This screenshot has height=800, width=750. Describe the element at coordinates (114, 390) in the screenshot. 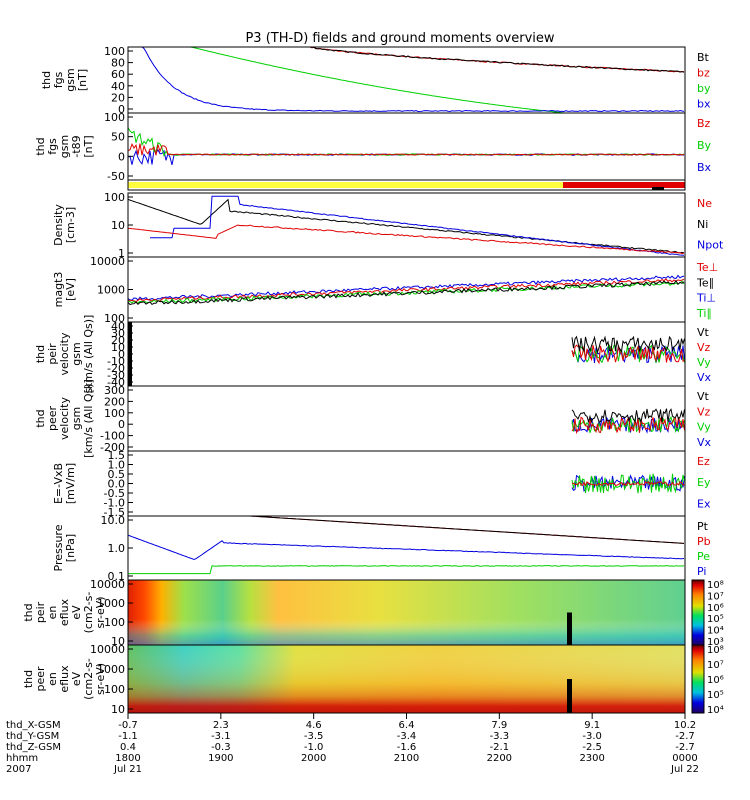

I see `y-tick-label: 300` at that location.